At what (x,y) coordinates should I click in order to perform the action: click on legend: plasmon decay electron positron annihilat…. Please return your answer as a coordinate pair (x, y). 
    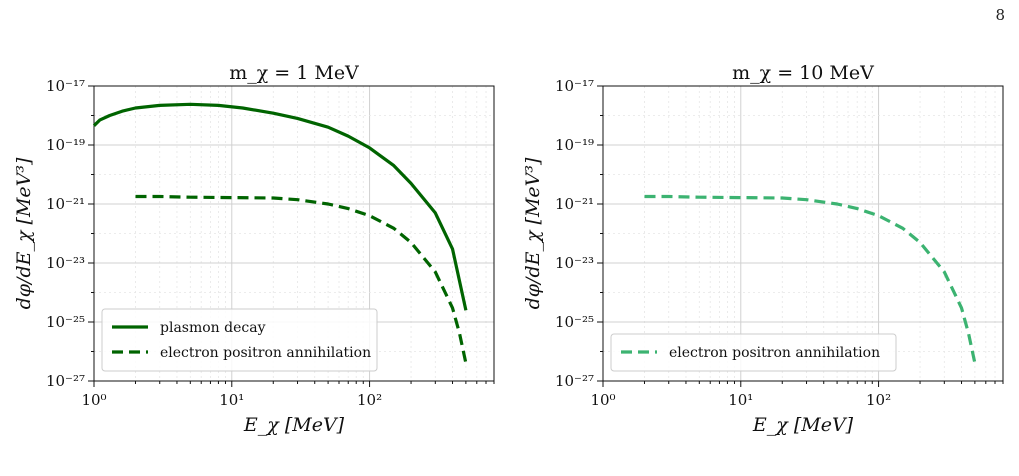
    Looking at the image, I should click on (239, 340).